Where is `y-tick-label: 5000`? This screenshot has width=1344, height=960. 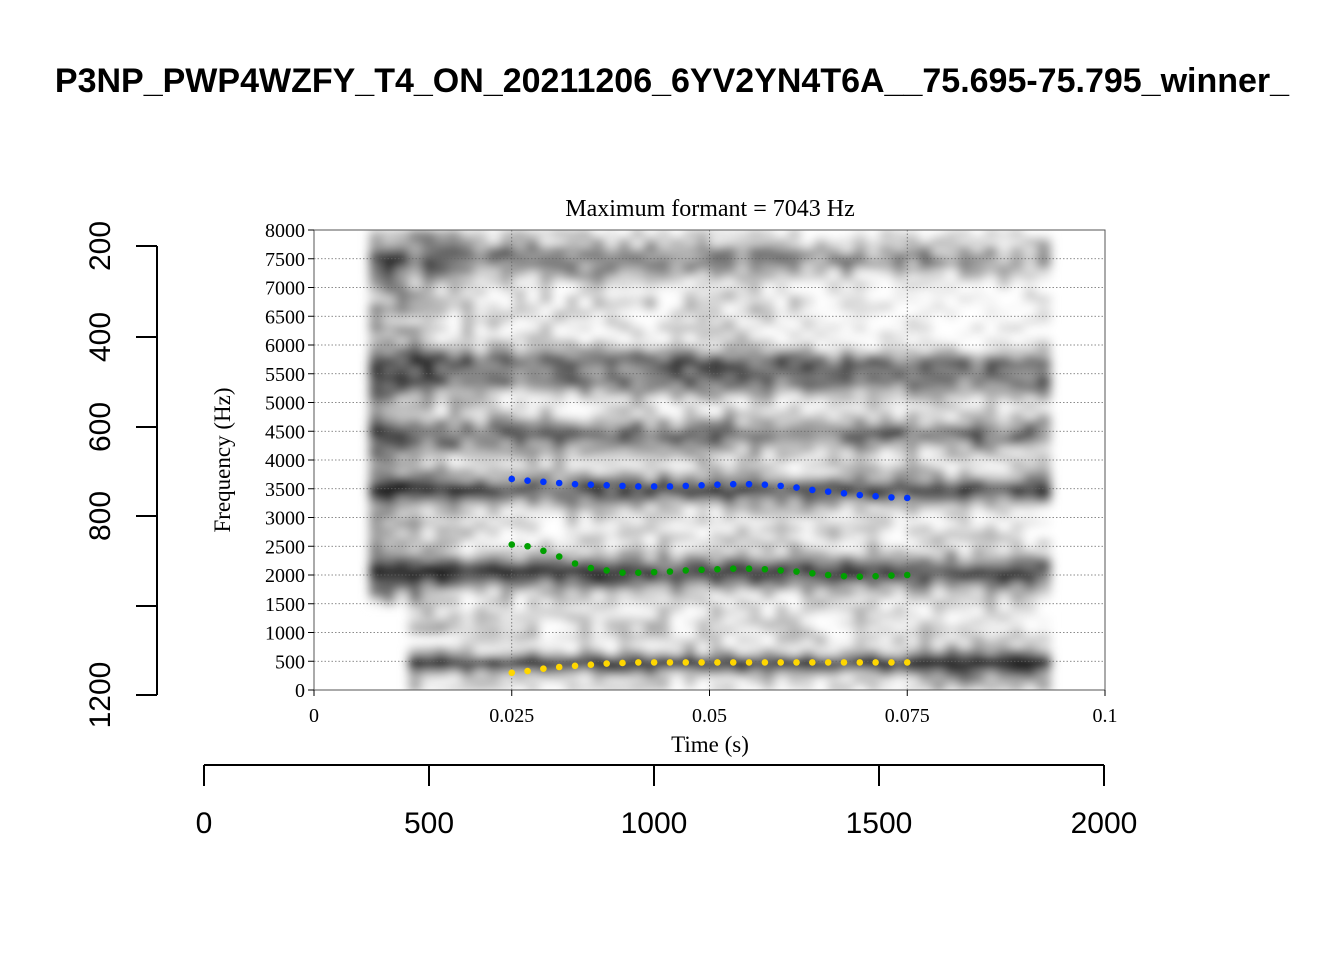
y-tick-label: 5000 is located at coordinates (285, 404).